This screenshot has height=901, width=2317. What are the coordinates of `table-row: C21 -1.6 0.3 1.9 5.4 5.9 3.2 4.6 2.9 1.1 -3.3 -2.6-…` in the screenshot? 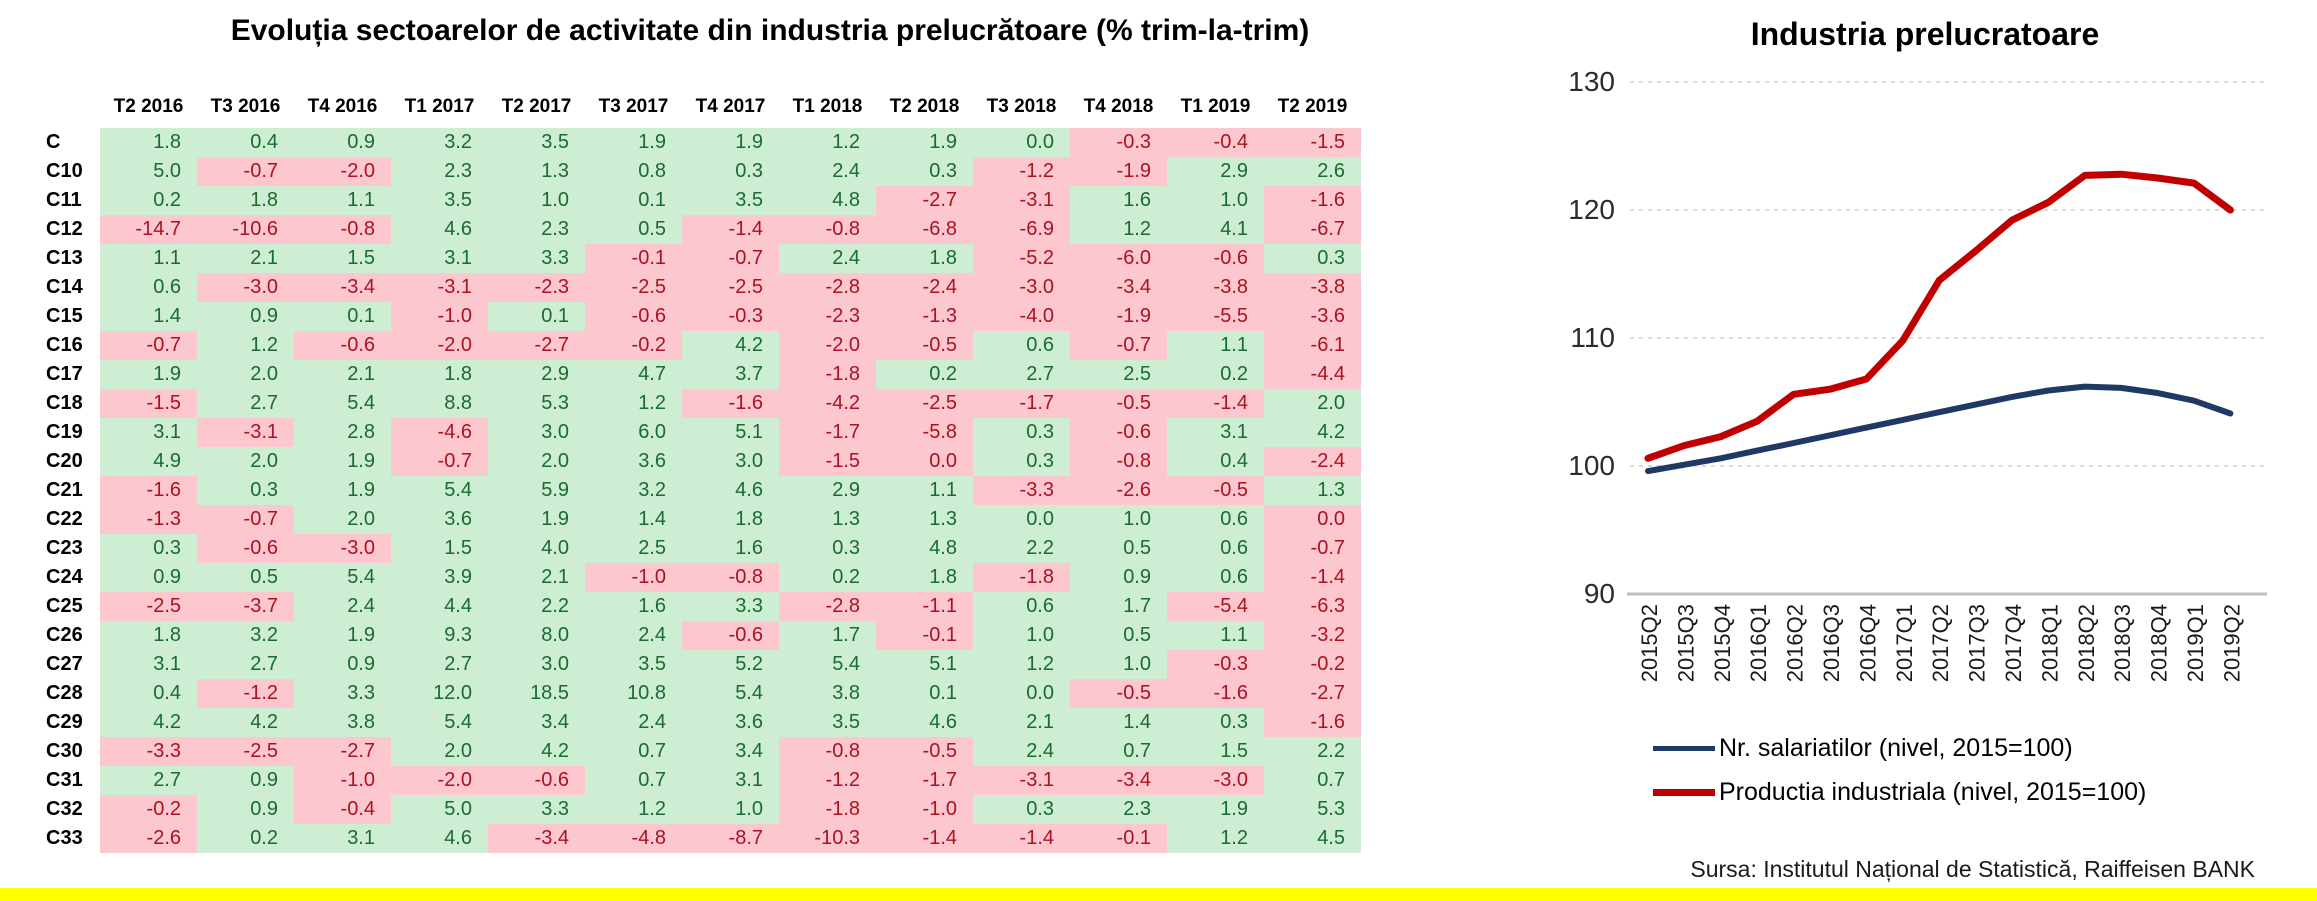 It's located at (700, 490).